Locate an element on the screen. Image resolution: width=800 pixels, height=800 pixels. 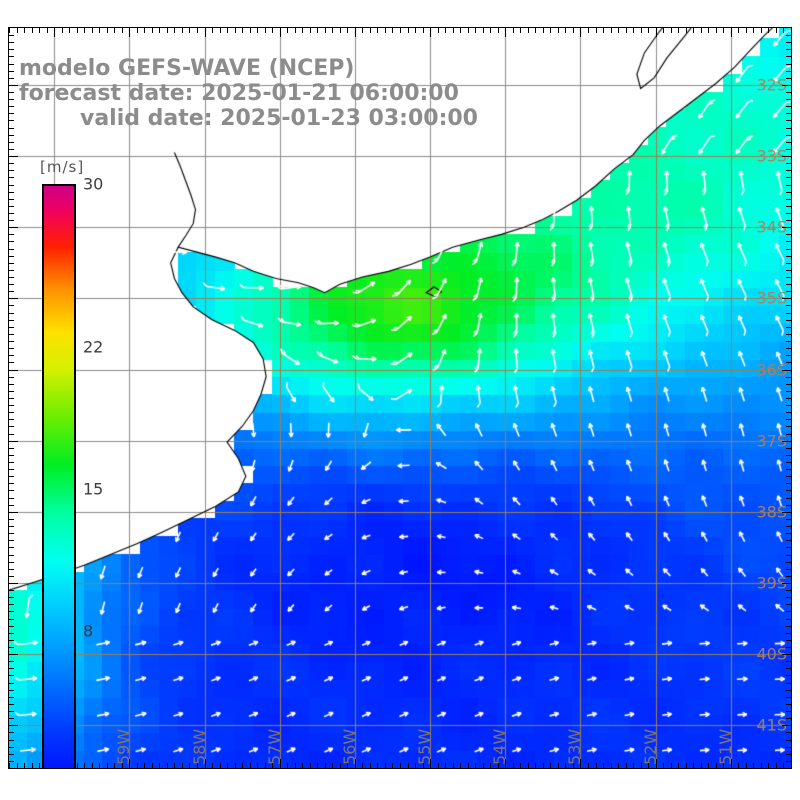
lat-label-35S: 35S is located at coordinates (771, 298).